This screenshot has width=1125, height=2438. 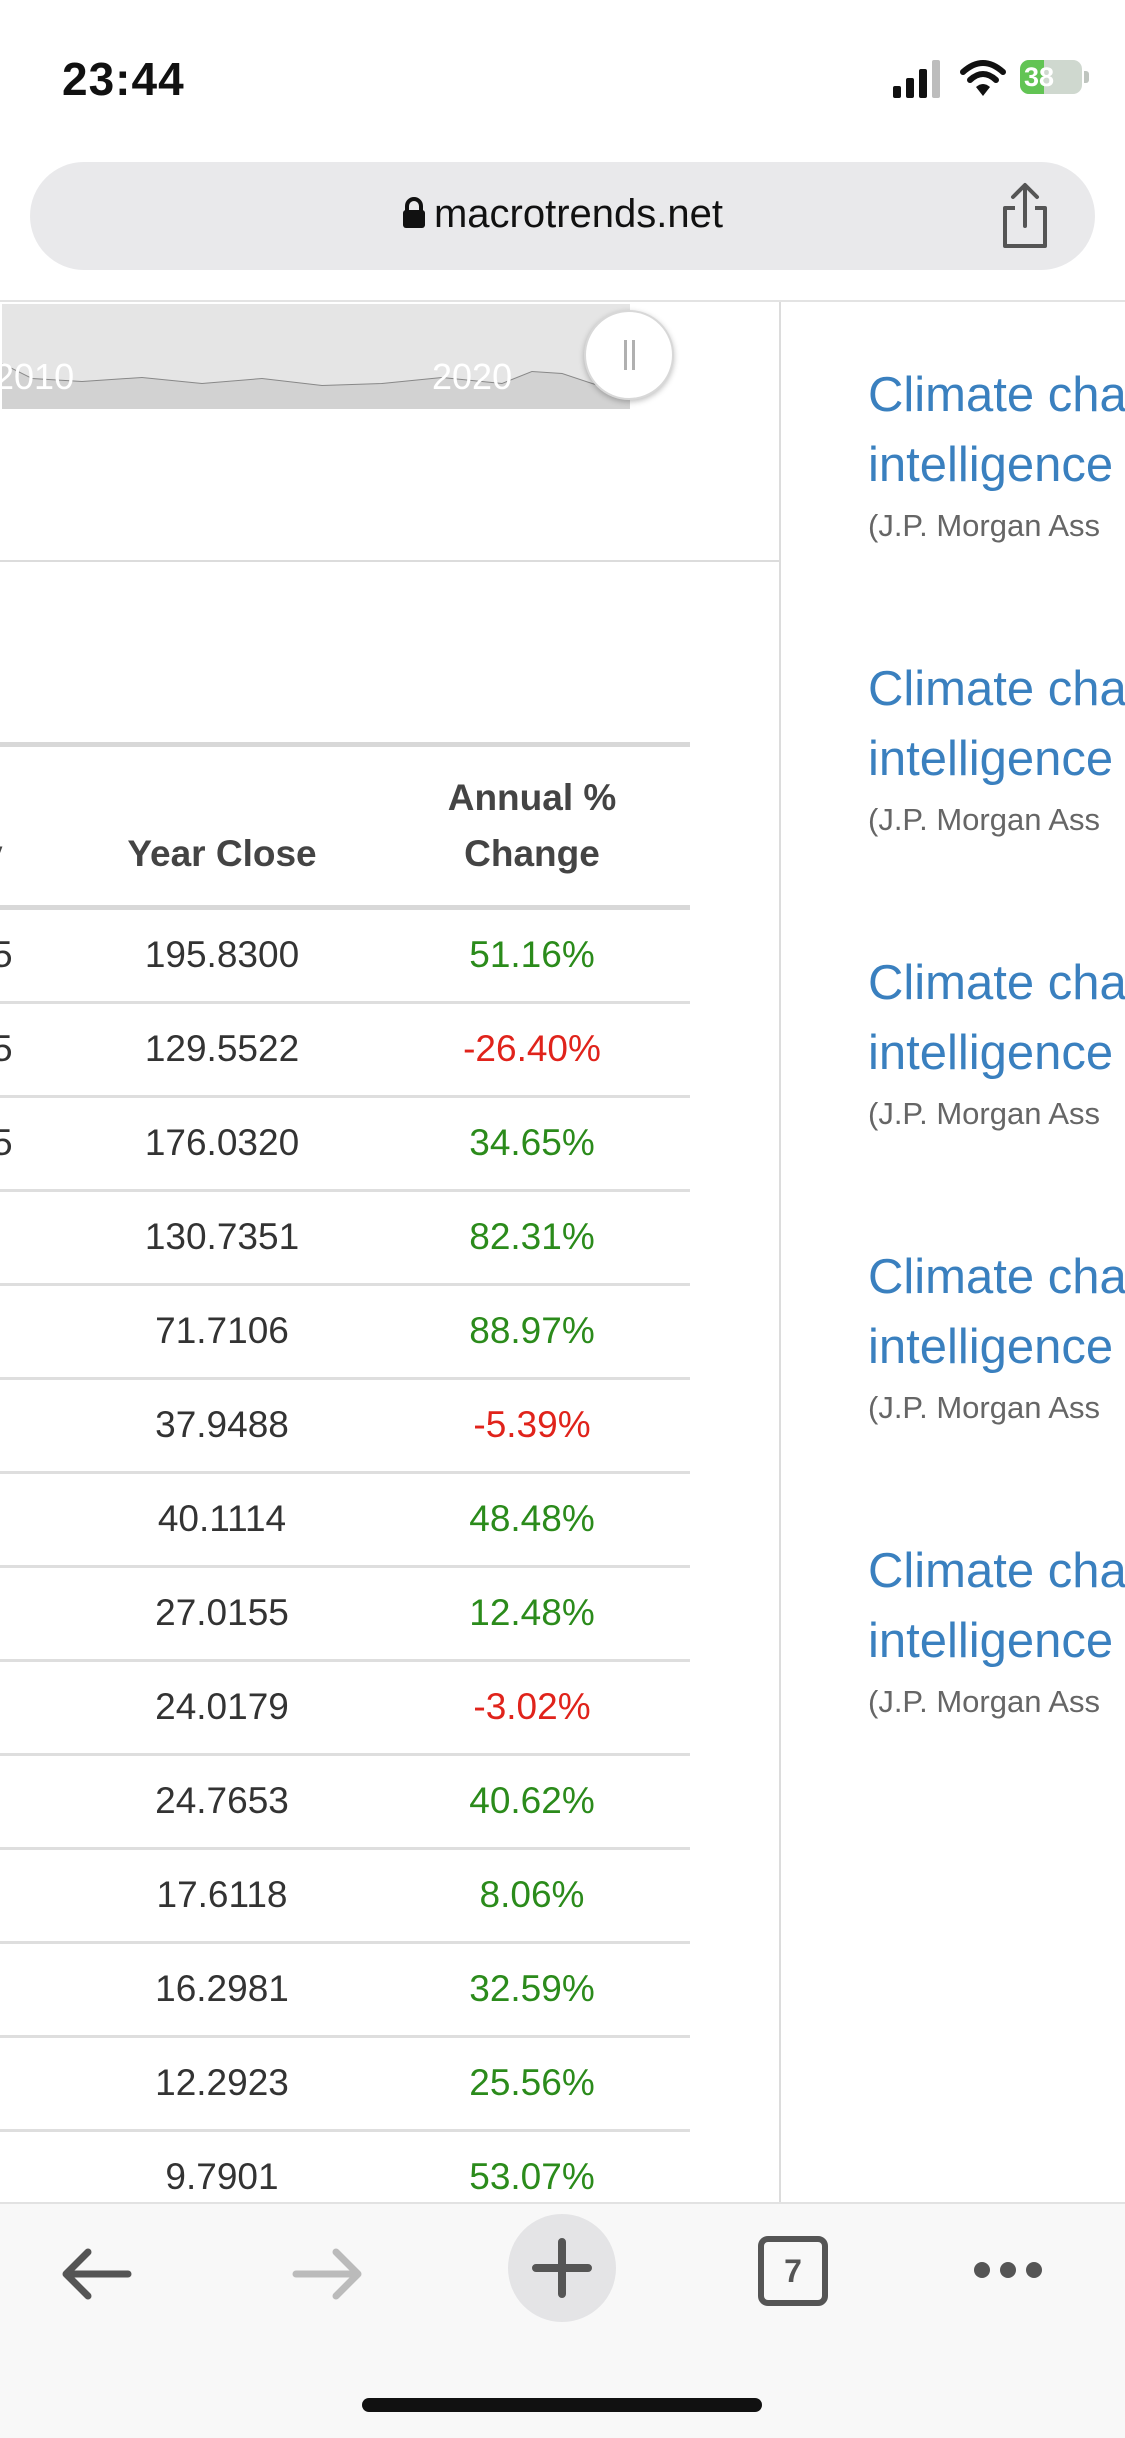 I want to click on table-row: 9.7901 53.07%, so click(x=345, y=2167).